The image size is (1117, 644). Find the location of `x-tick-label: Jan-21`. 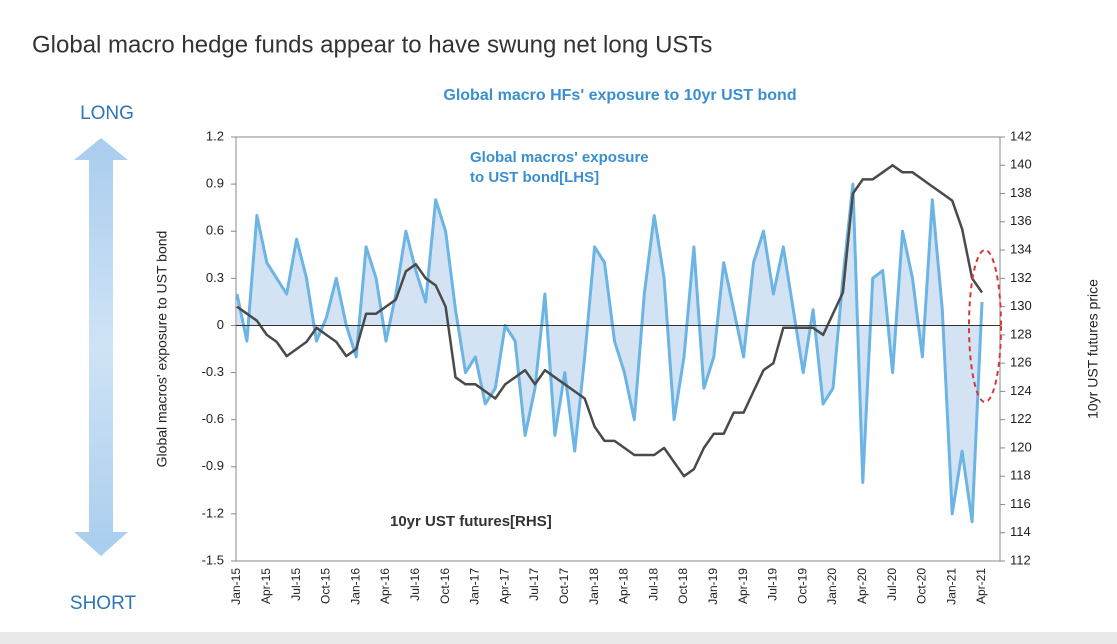

x-tick-label: Jan-21 is located at coordinates (951, 586).